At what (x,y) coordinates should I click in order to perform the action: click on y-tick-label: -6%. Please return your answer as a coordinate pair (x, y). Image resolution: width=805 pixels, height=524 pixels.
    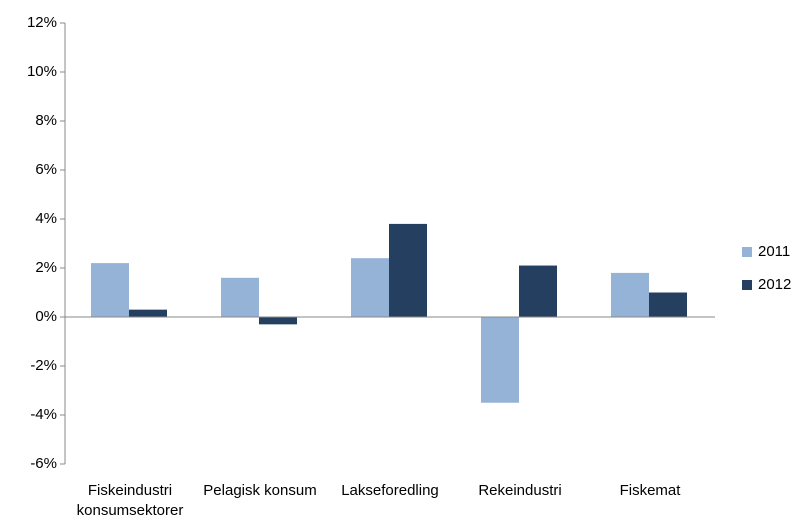
    Looking at the image, I should click on (43, 463).